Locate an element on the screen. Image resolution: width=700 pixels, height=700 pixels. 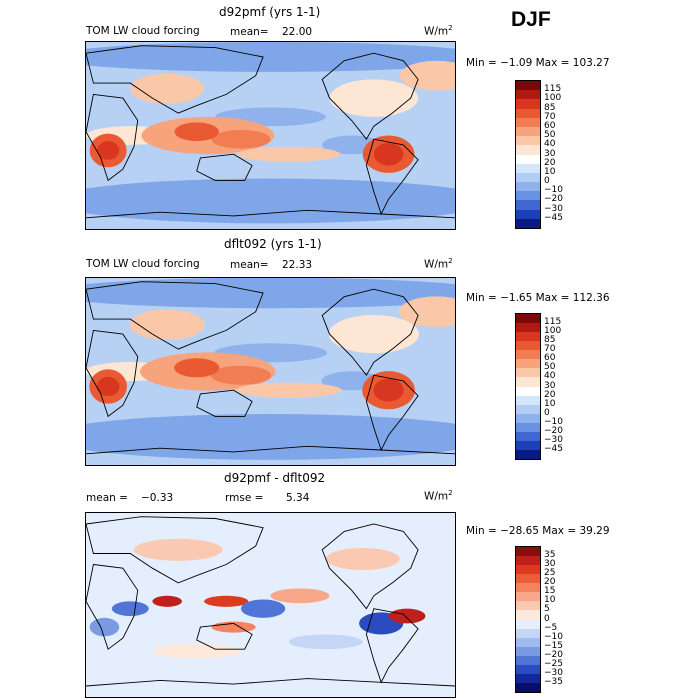
panel-2-mean-label: mean= is located at coordinates (249, 265).